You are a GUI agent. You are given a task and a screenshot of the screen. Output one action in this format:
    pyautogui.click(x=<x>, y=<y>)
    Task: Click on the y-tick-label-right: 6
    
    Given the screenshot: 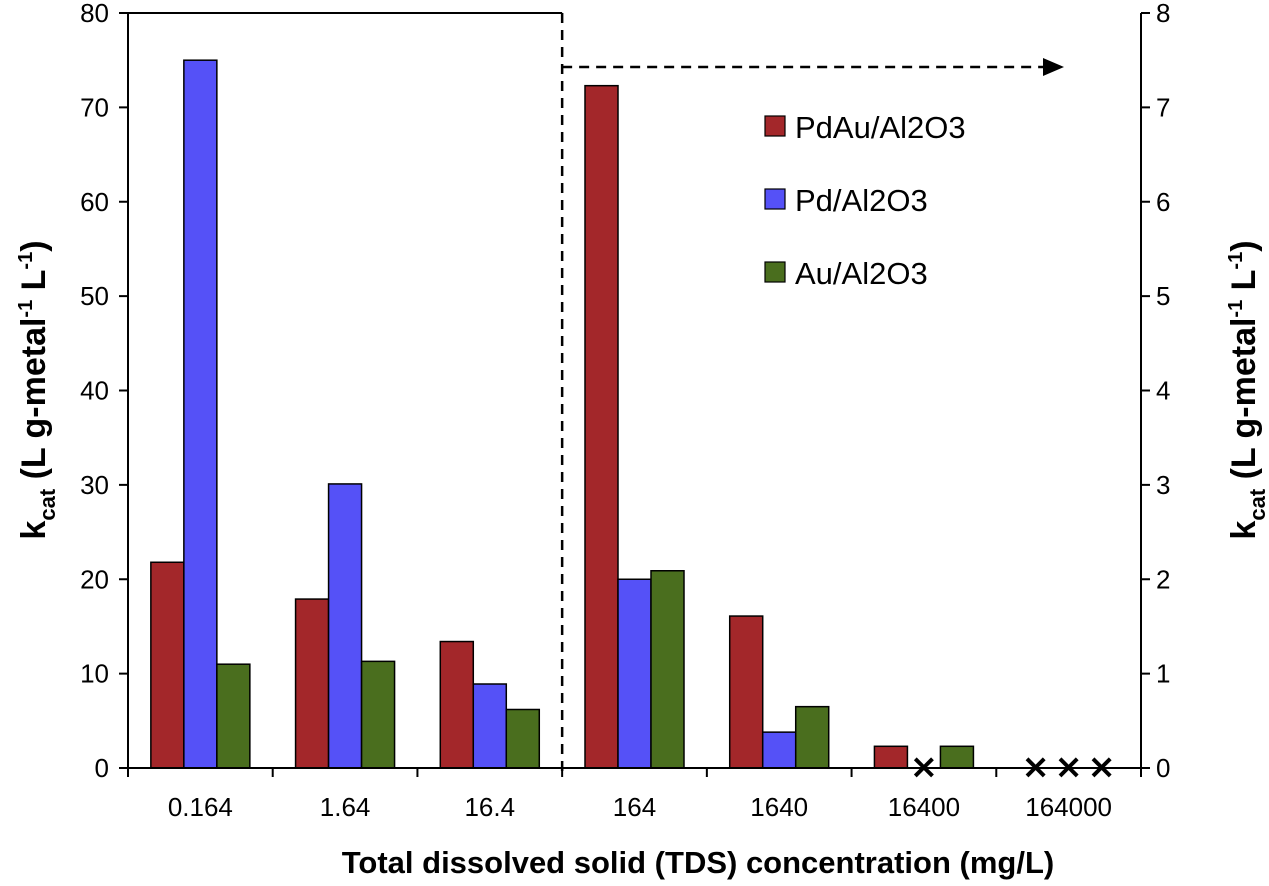 What is the action you would take?
    pyautogui.click(x=1163, y=202)
    